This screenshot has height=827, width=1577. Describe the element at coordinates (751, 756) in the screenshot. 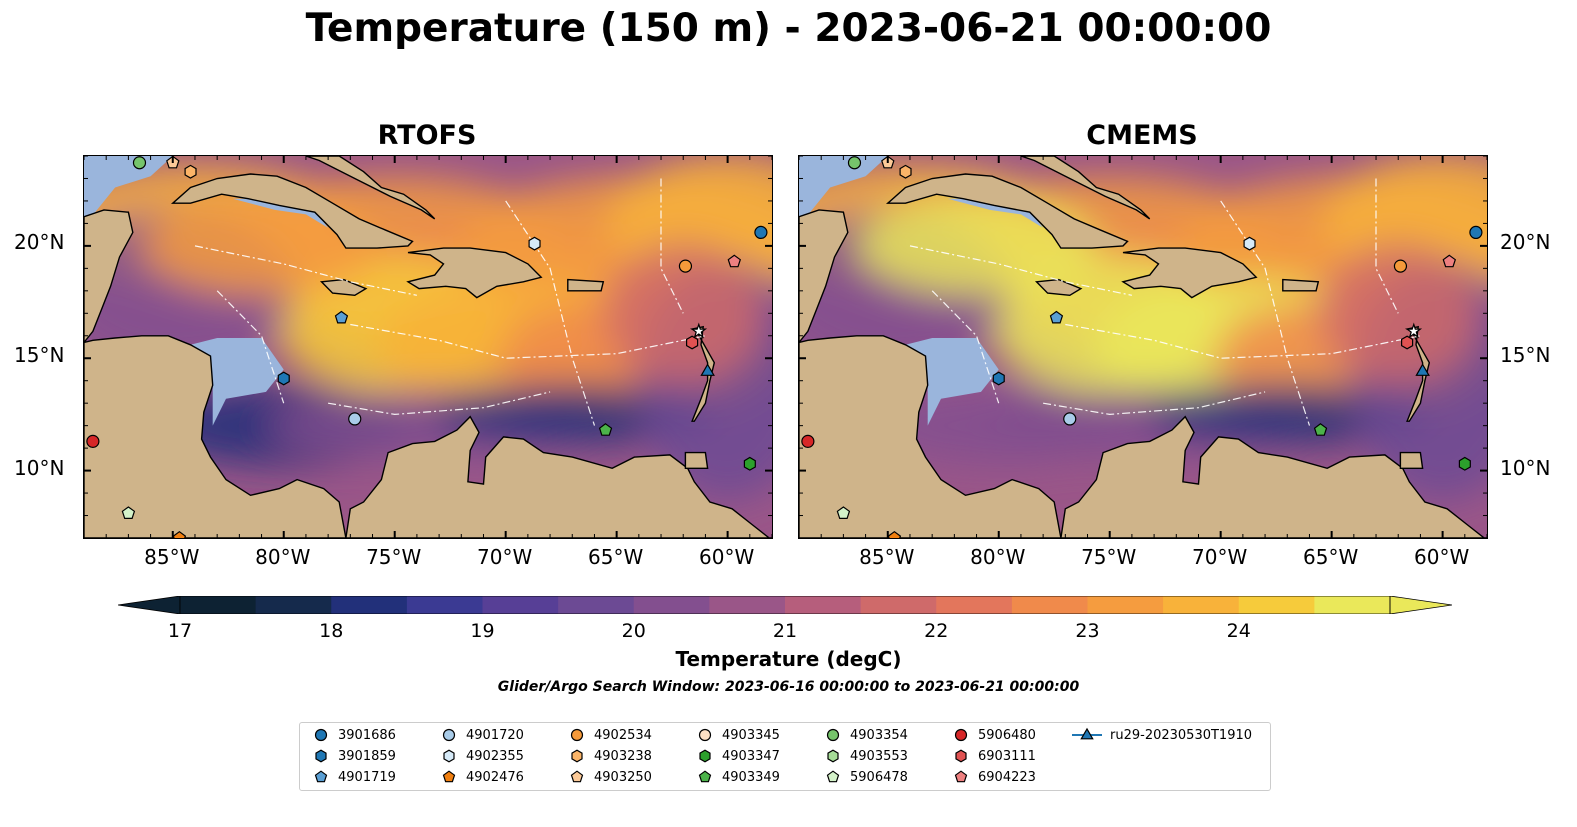

I see `legend-label: 4903347` at that location.